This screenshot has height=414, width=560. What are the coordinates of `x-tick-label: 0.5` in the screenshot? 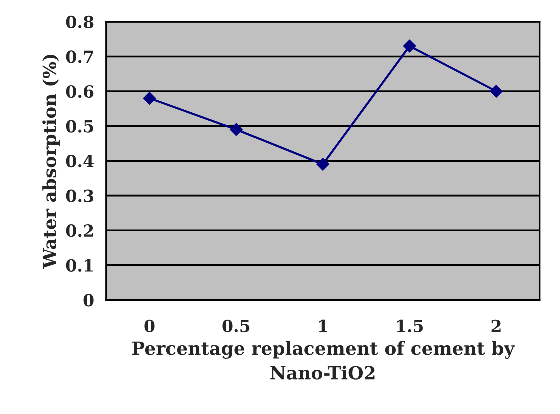 It's located at (236, 326).